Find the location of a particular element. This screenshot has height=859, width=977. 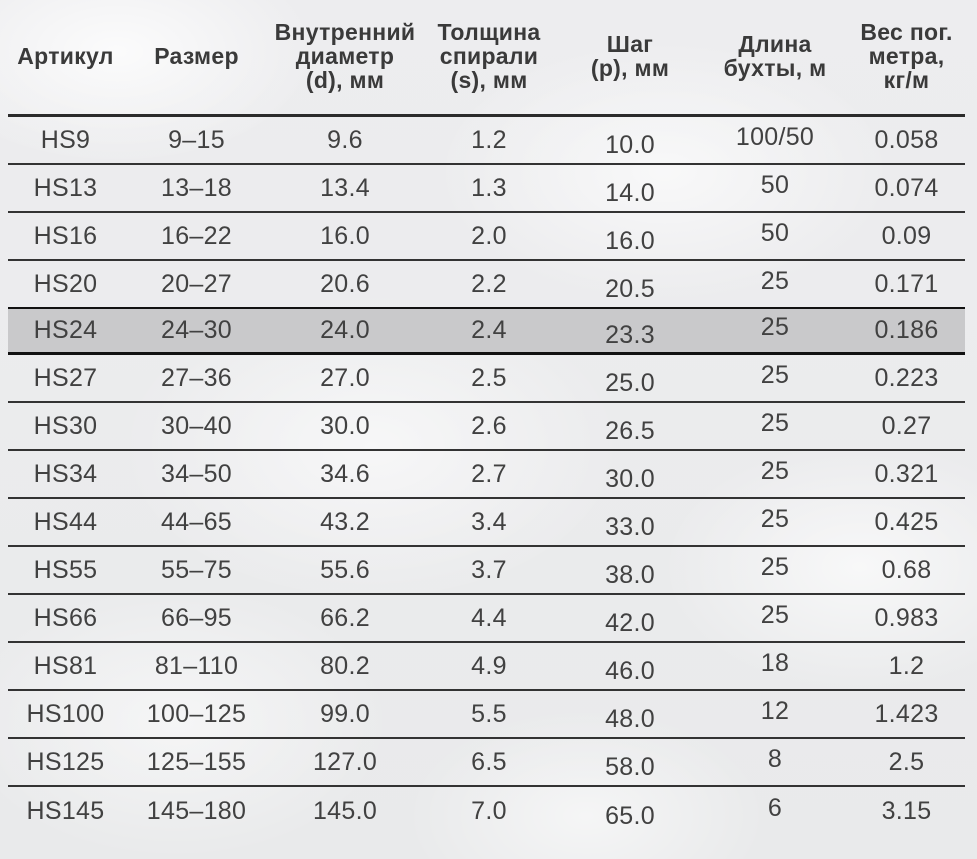

cell-weight-per-meter: 0.983 is located at coordinates (906, 617).